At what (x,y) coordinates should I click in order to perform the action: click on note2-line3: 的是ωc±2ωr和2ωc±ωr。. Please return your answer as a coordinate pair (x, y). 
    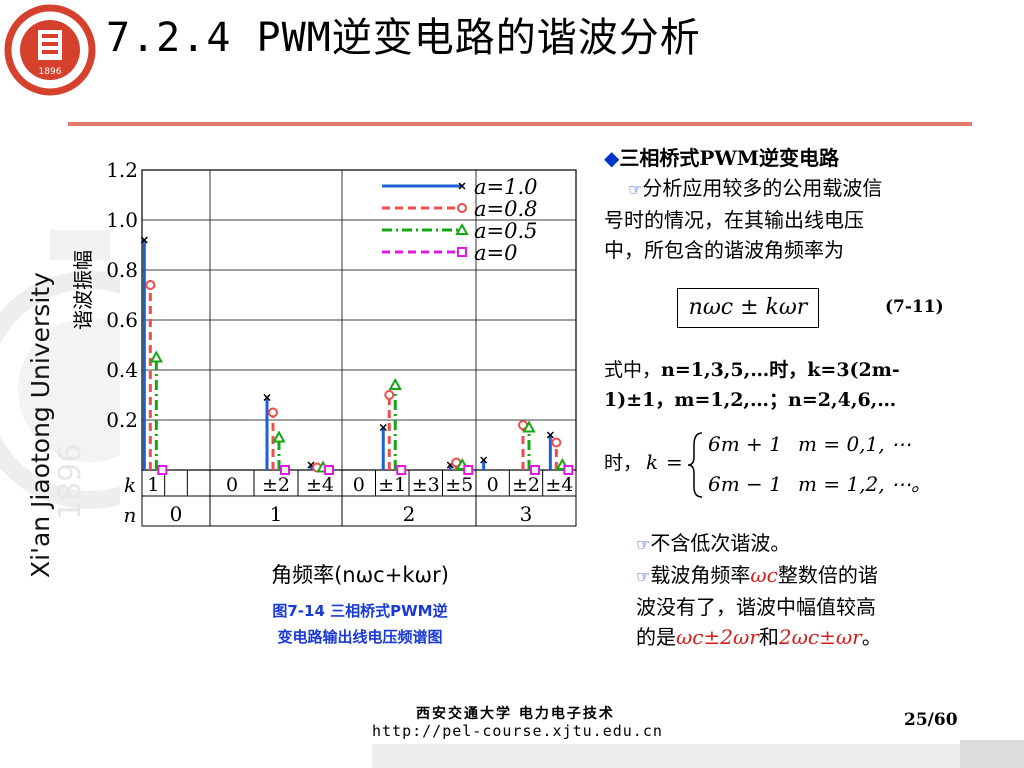
    Looking at the image, I should click on (796, 637).